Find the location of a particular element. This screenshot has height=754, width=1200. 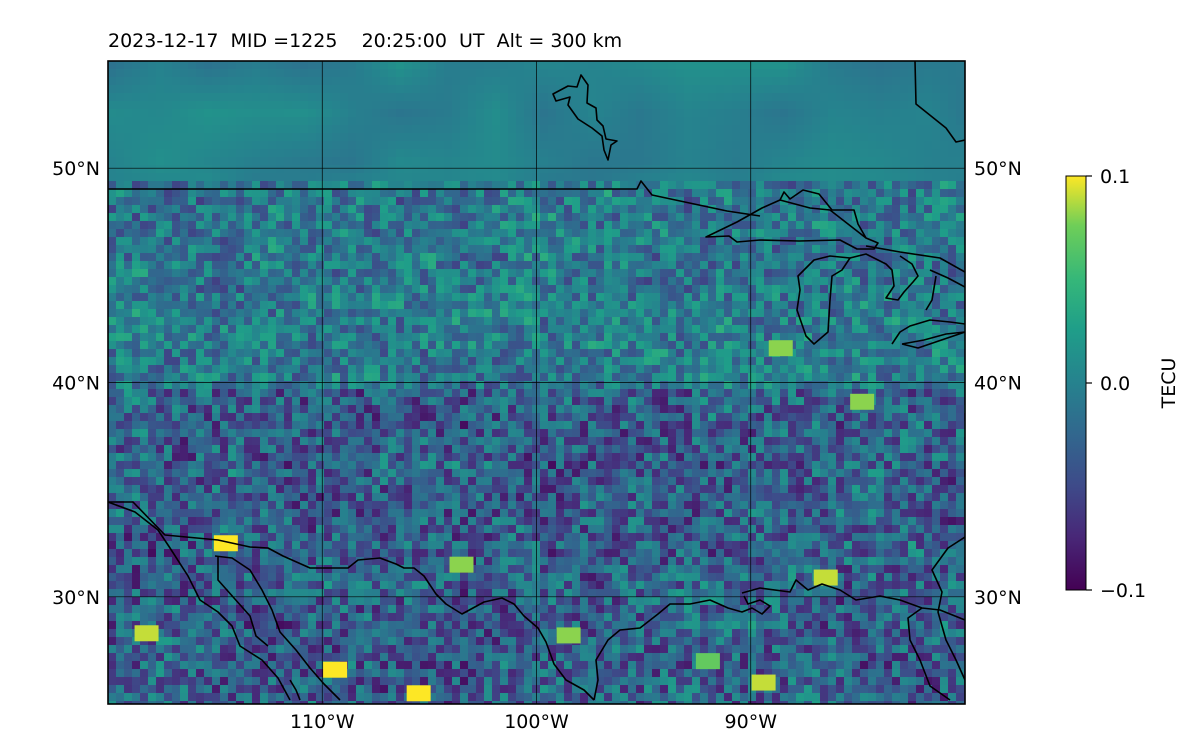

colorbar-tick-label: −0.1 is located at coordinates (1123, 591).